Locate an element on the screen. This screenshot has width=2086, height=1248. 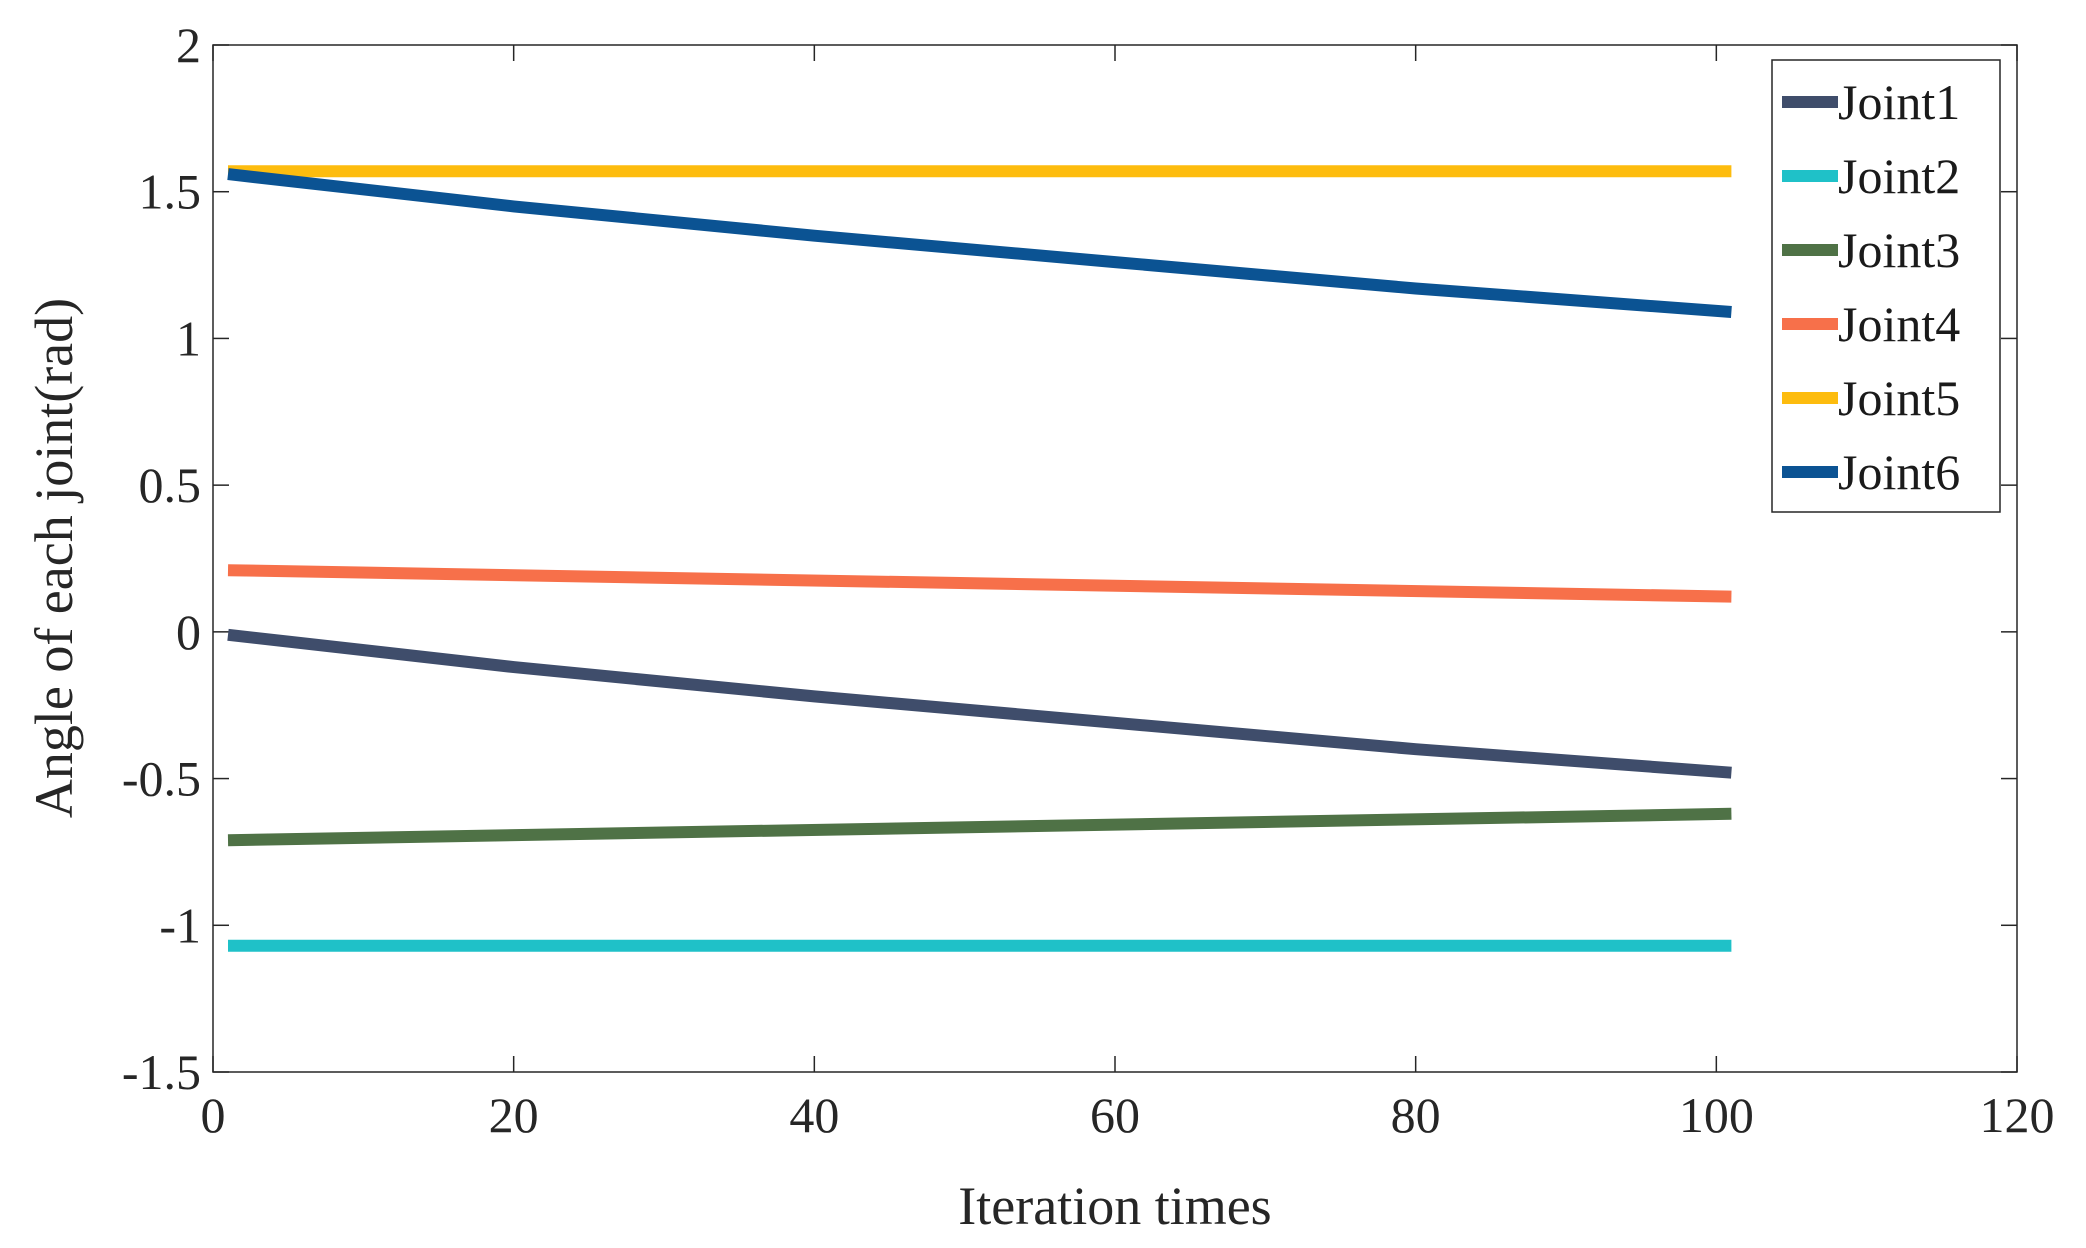
legend-label-joint3: Joint3 is located at coordinates (1899, 250).